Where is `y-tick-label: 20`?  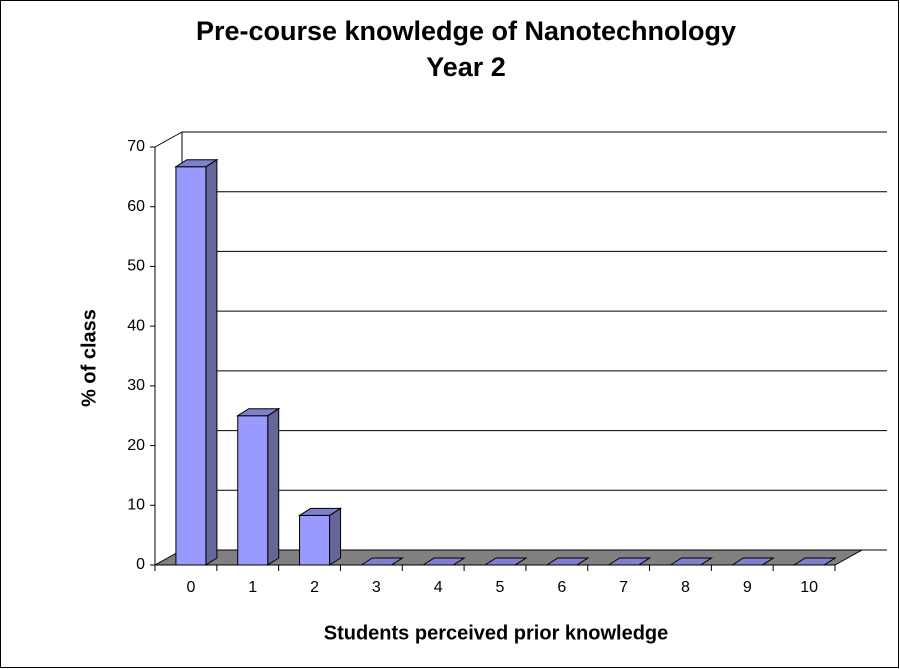
y-tick-label: 20 is located at coordinates (136, 445).